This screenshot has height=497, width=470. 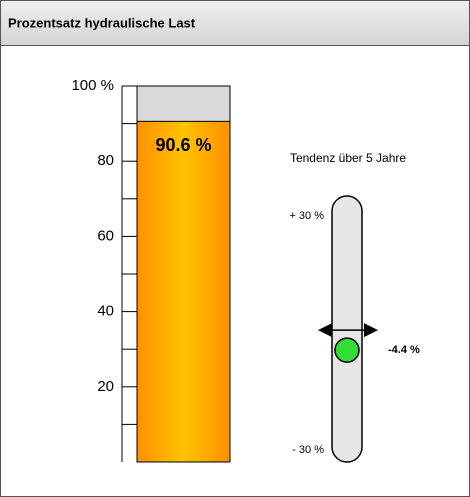 I want to click on gauge-bar, so click(x=183, y=291).